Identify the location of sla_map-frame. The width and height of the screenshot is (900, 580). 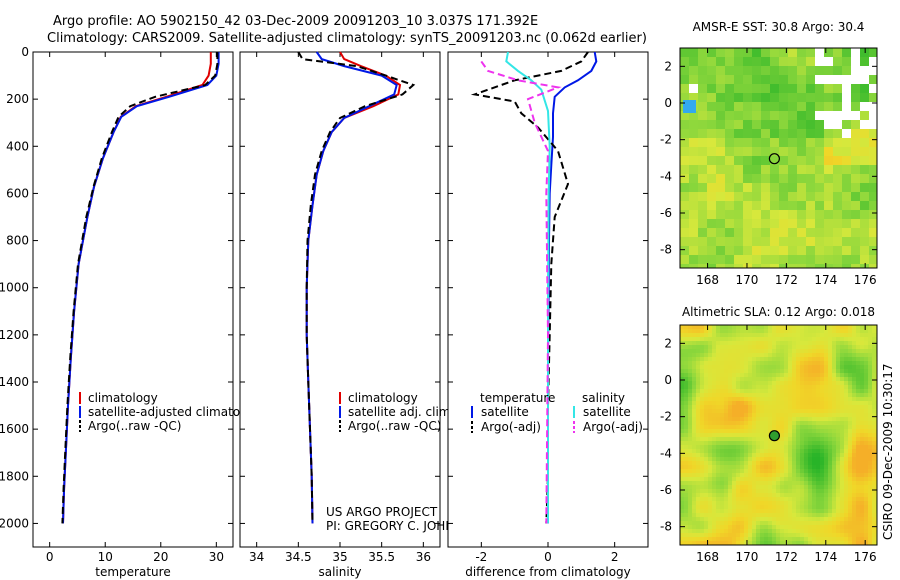
(778, 435).